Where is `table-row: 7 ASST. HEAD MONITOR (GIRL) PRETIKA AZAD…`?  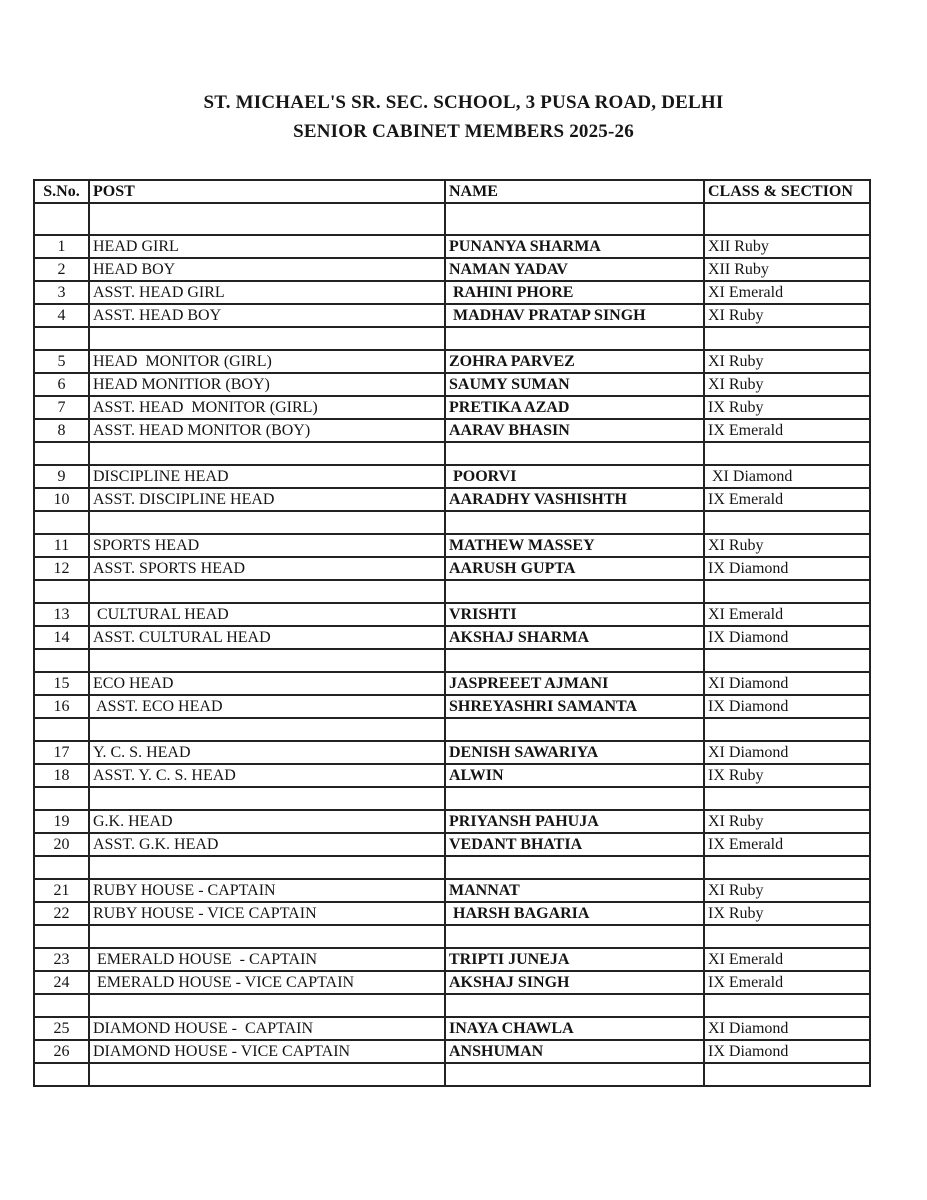
table-row: 7 ASST. HEAD MONITOR (GIRL) PRETIKA AZAD… is located at coordinates (452, 407).